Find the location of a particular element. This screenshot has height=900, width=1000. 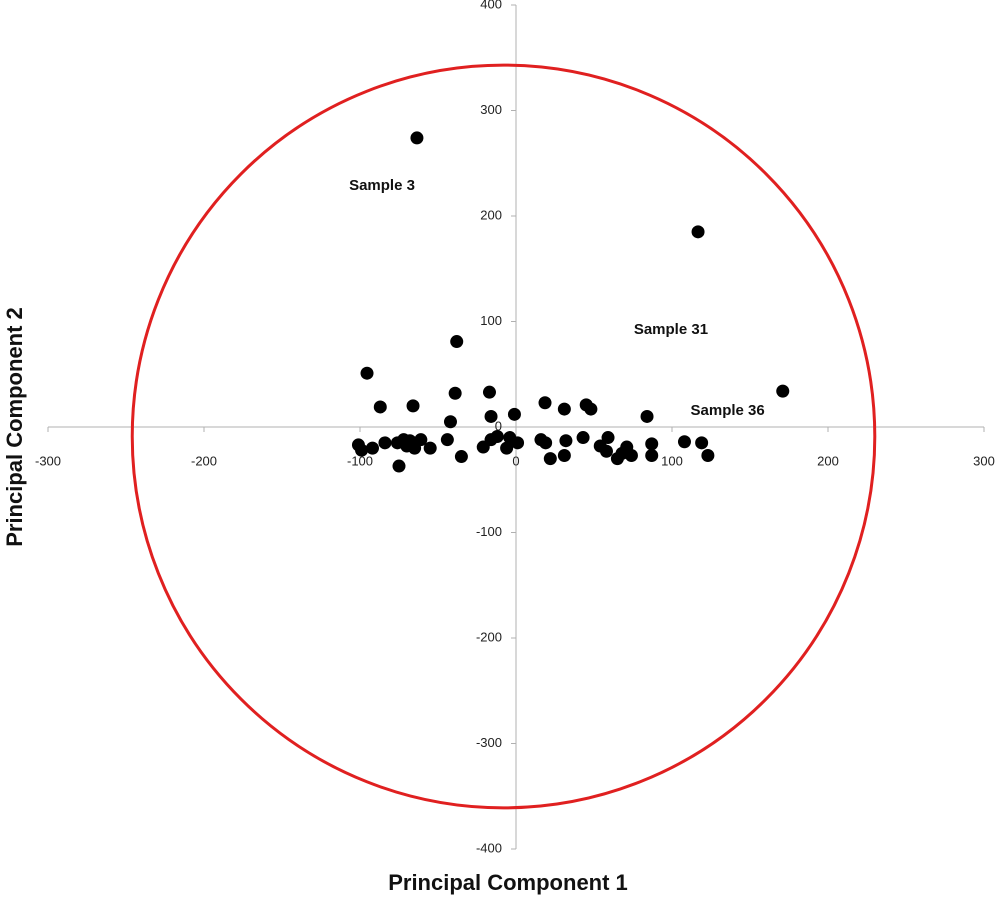

annotation: Sample 31 is located at coordinates (671, 329).